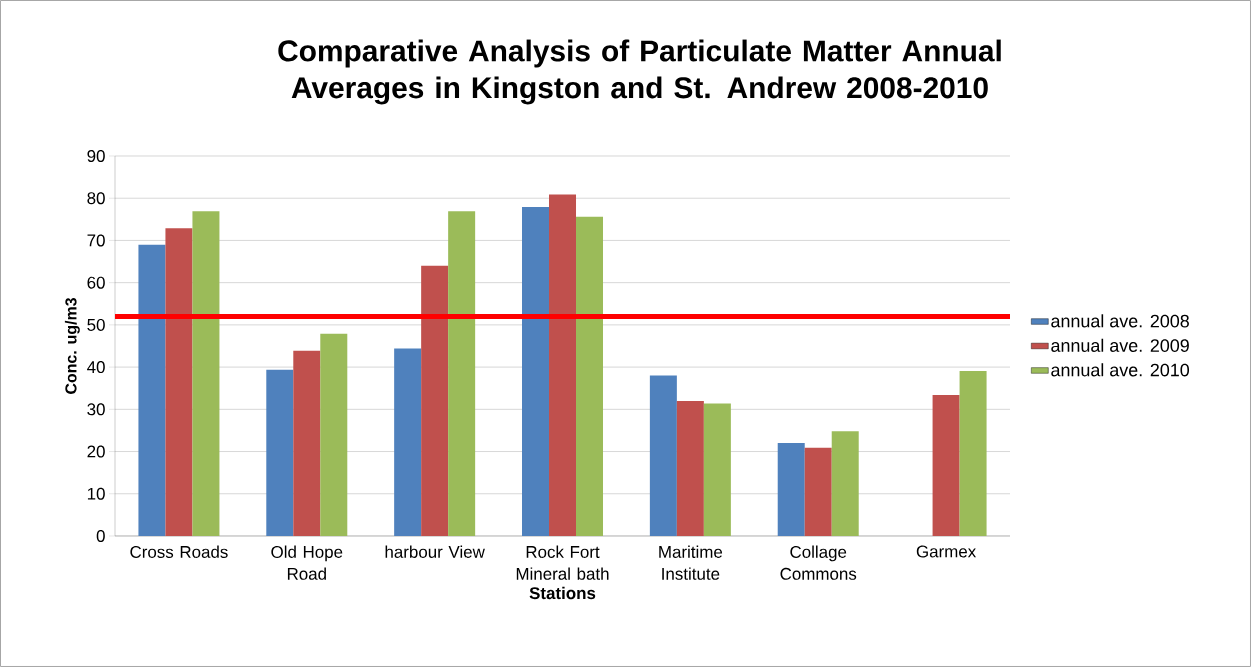  What do you see at coordinates (96, 282) in the screenshot?
I see `y-tick-label: 60` at bounding box center [96, 282].